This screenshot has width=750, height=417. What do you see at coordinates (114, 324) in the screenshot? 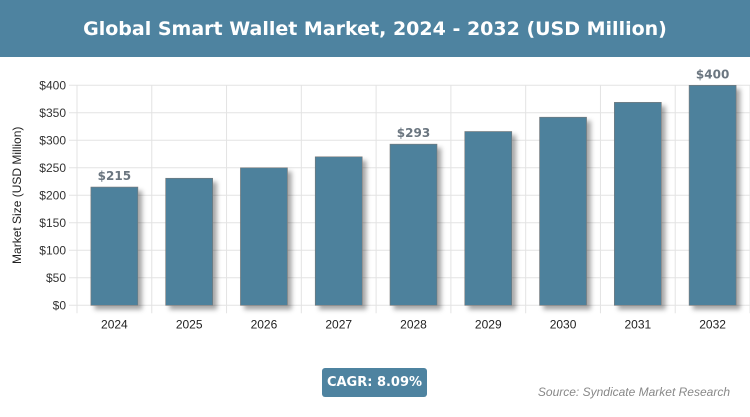
I see `x-tick-label: 2024` at bounding box center [114, 324].